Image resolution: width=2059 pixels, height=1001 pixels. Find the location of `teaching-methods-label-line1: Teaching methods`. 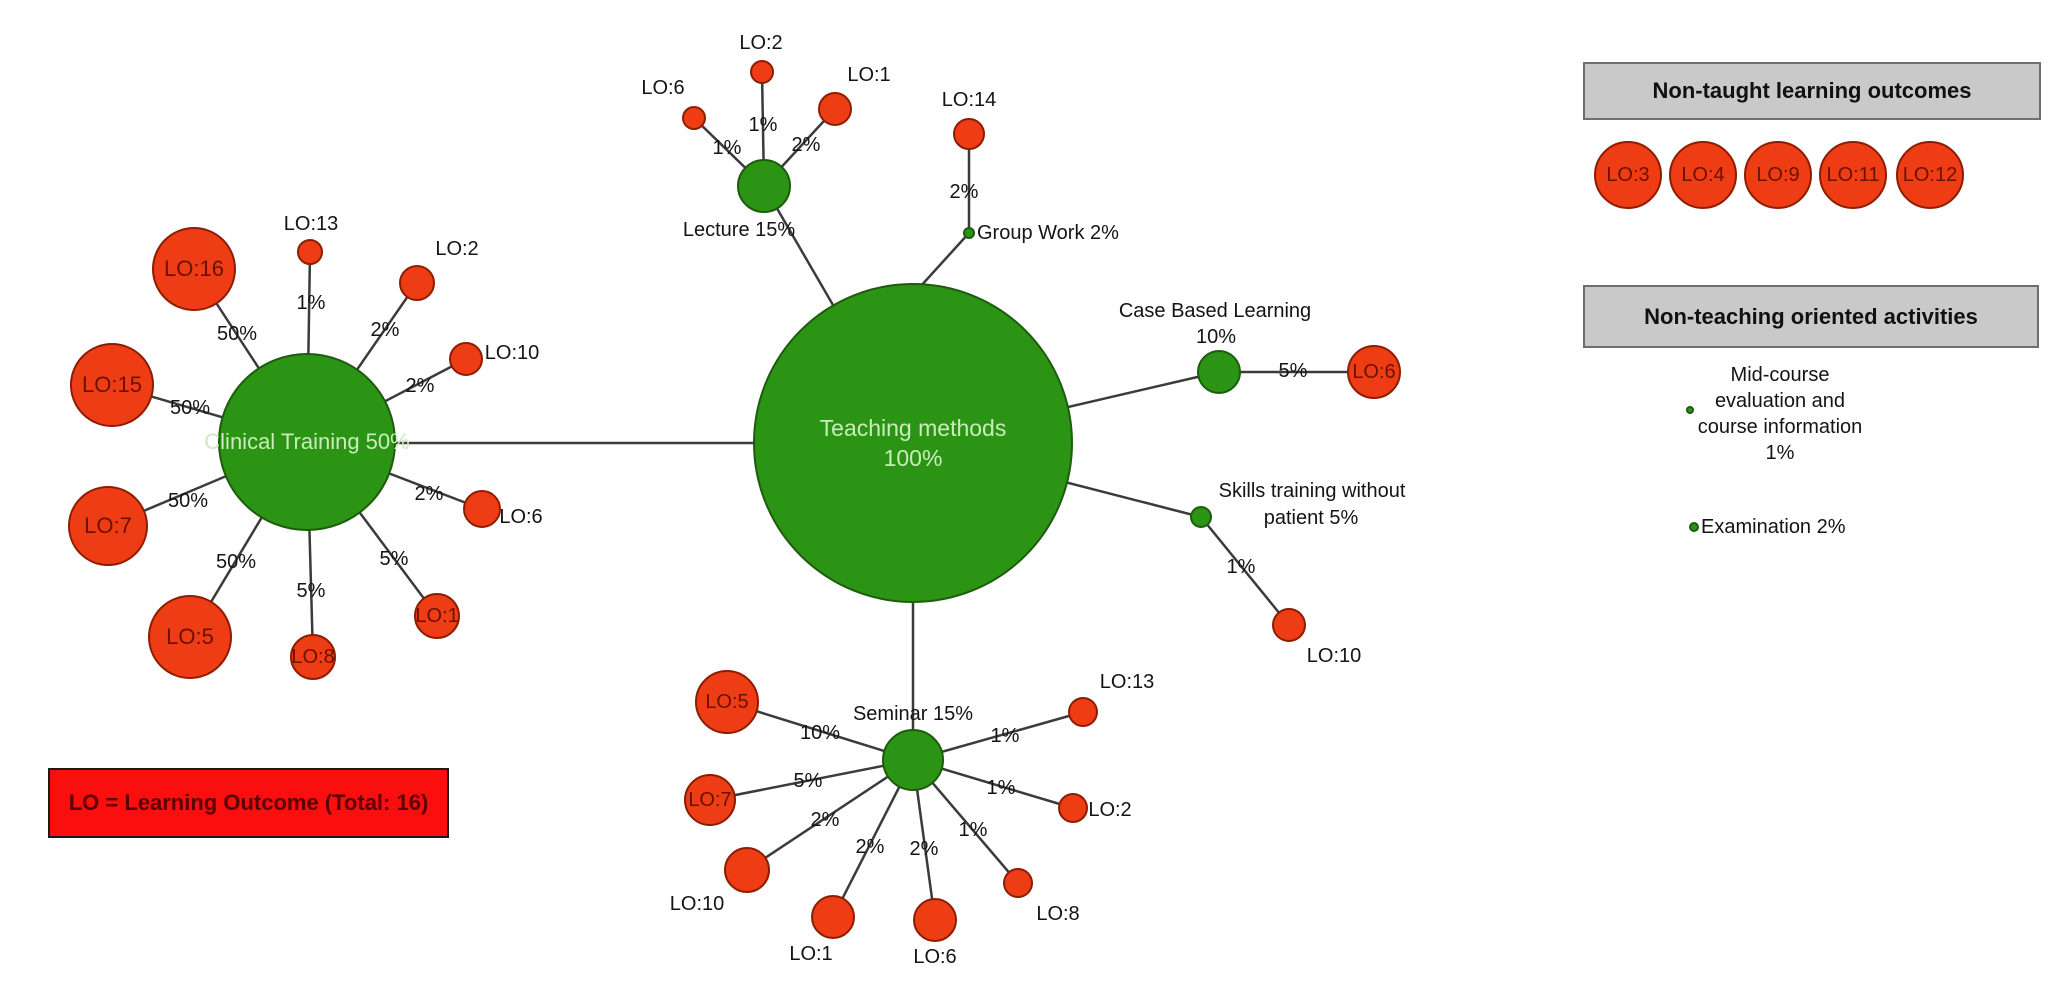

teaching-methods-label-line1: Teaching methods is located at coordinates (913, 428).